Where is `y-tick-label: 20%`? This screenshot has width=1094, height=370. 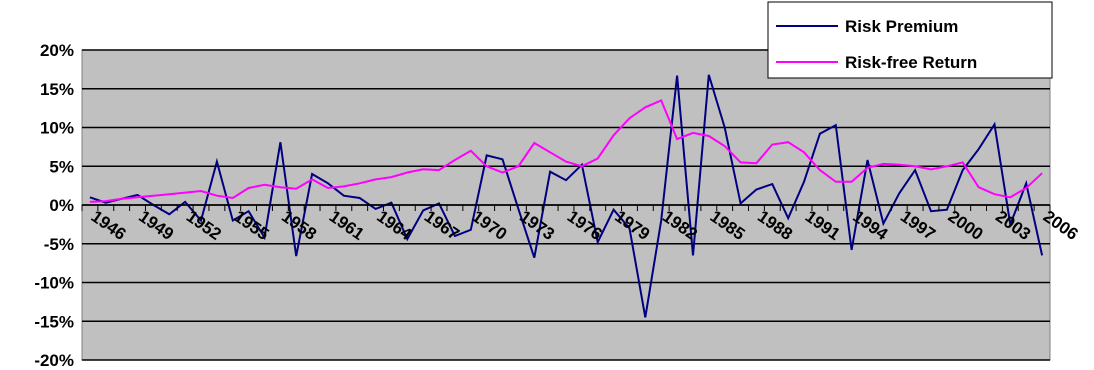
y-tick-label: 20% is located at coordinates (57, 50).